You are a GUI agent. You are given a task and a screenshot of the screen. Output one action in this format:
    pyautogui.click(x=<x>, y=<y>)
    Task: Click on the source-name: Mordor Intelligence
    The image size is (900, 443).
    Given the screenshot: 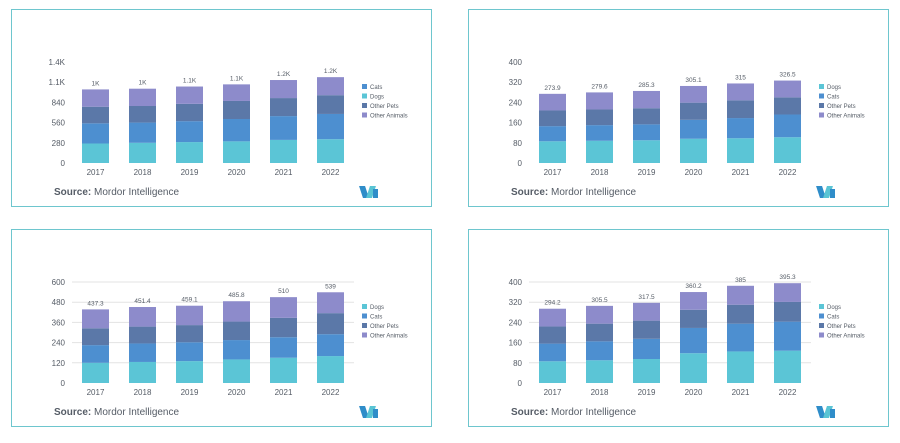 What is the action you would take?
    pyautogui.click(x=137, y=192)
    